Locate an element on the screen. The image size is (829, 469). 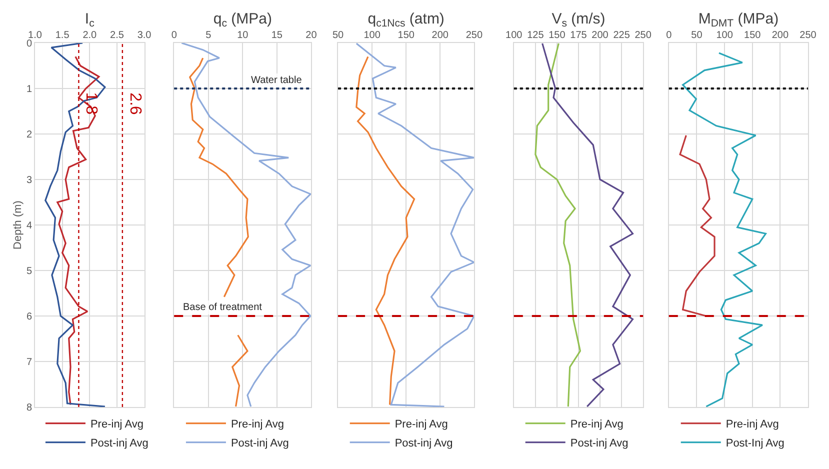
x-axis-title: V$_{s}$ (m/s) is located at coordinates (579, 20).